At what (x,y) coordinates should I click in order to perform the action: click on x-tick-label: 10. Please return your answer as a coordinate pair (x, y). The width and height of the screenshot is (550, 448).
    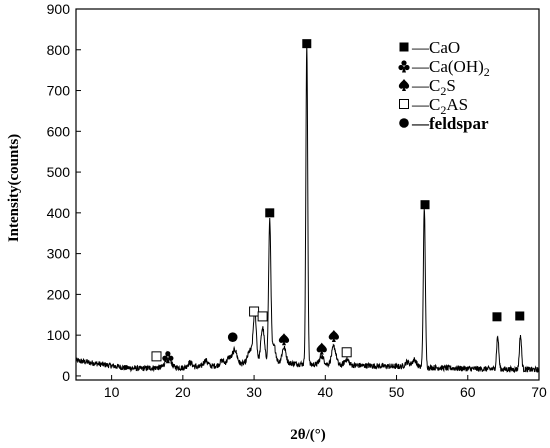
    Looking at the image, I should click on (112, 392).